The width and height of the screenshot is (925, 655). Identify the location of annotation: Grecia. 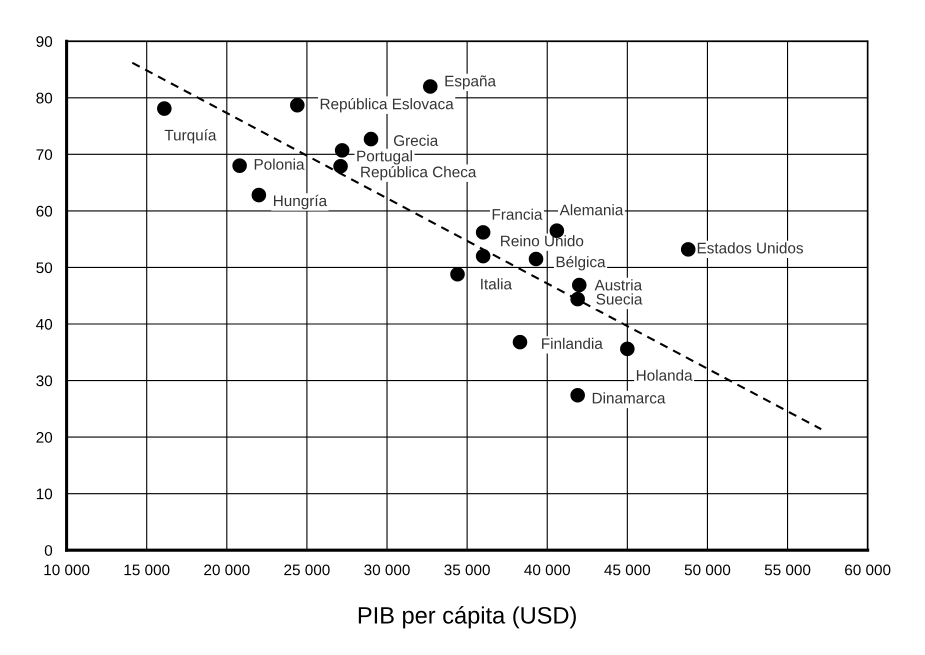
(416, 140).